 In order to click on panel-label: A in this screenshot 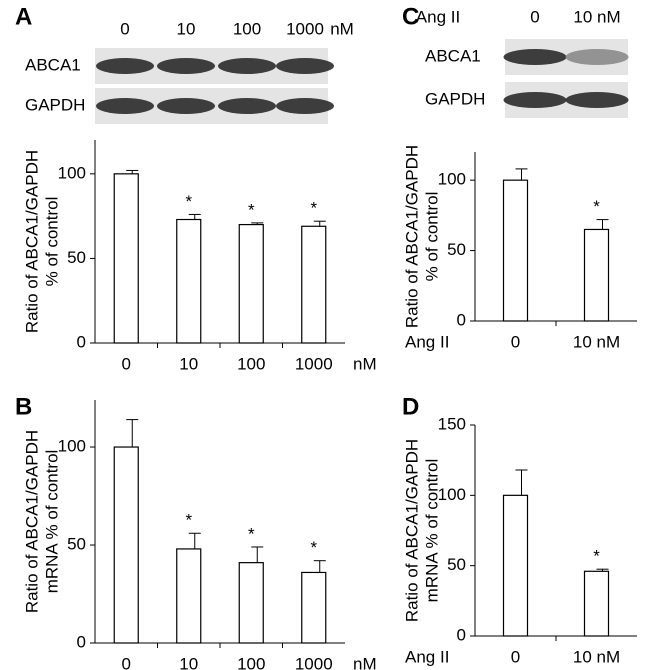, I will do `click(23, 16)`.